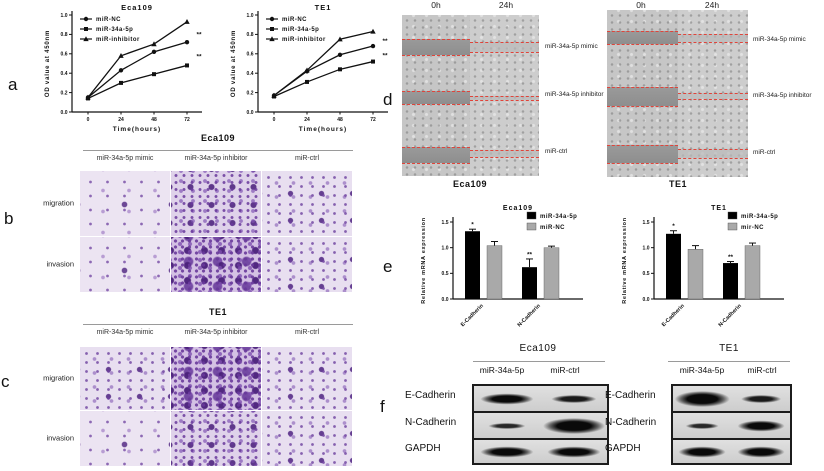  What do you see at coordinates (731, 398) in the screenshot?
I see `wb-te1-blot-strip-E-Cadherin` at bounding box center [731, 398].